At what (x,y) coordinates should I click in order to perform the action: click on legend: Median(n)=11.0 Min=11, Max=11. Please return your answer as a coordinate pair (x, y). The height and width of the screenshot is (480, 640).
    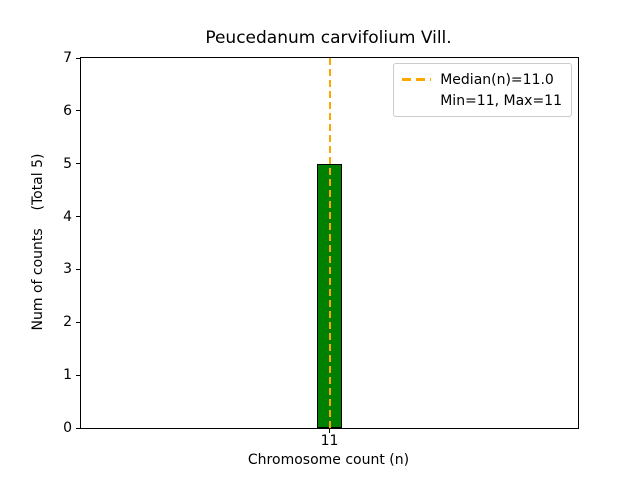
    Looking at the image, I should click on (482, 90).